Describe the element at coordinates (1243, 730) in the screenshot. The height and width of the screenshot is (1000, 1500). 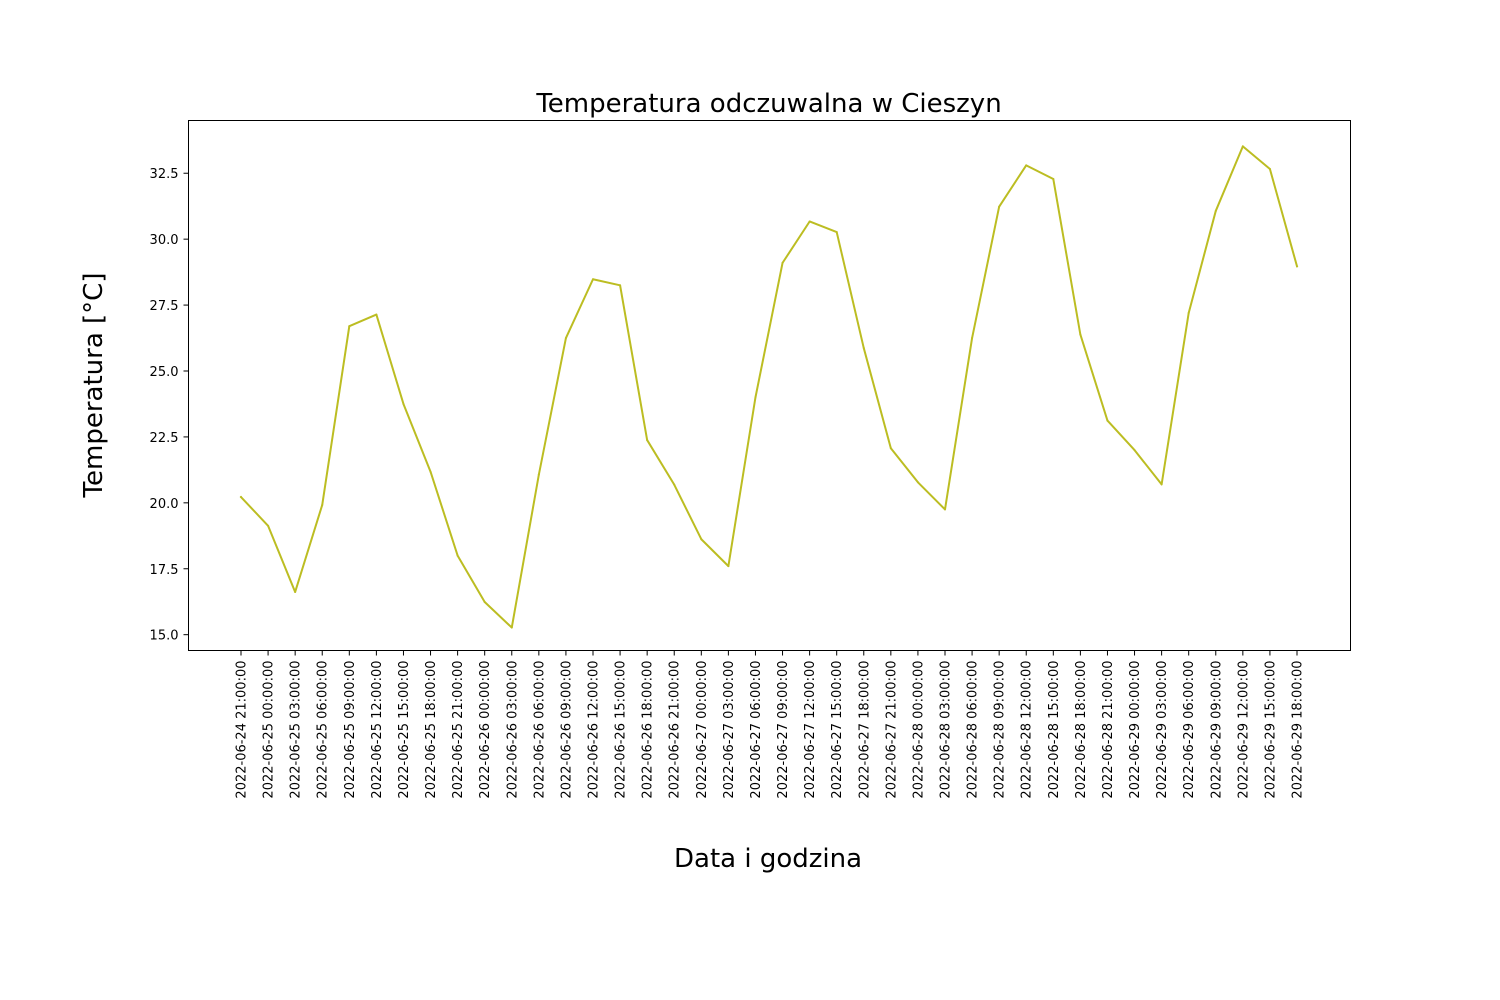
I see `x-tick-label: 2022-06-29 12:00:00` at that location.